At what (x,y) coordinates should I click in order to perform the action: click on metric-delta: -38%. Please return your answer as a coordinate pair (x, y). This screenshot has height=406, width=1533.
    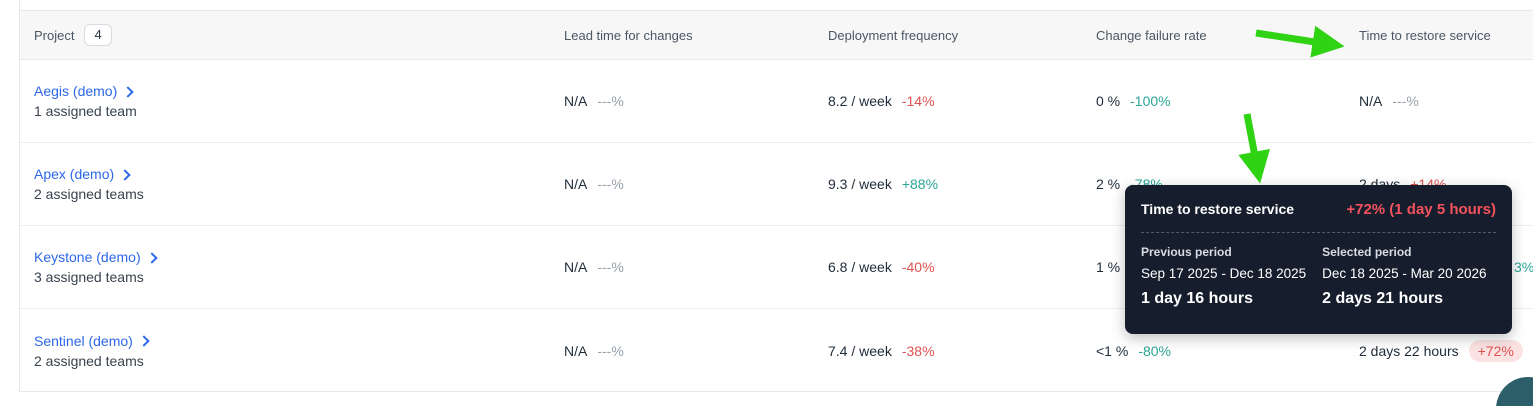
    Looking at the image, I should click on (918, 350).